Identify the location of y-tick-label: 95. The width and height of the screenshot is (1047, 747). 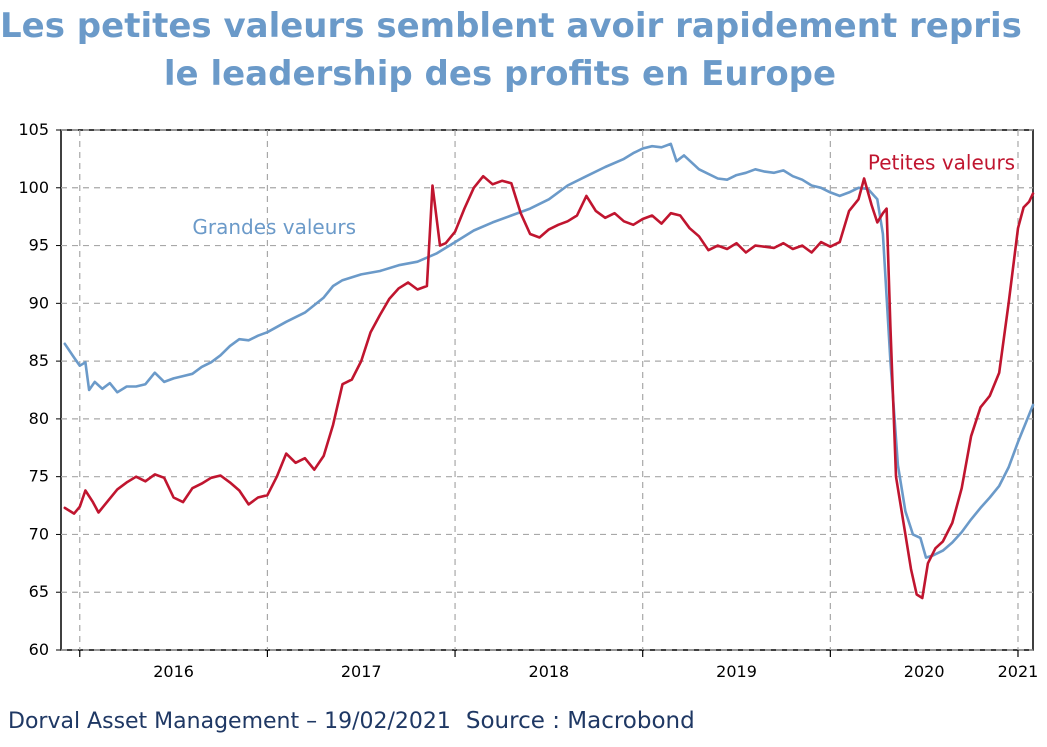
(39, 245).